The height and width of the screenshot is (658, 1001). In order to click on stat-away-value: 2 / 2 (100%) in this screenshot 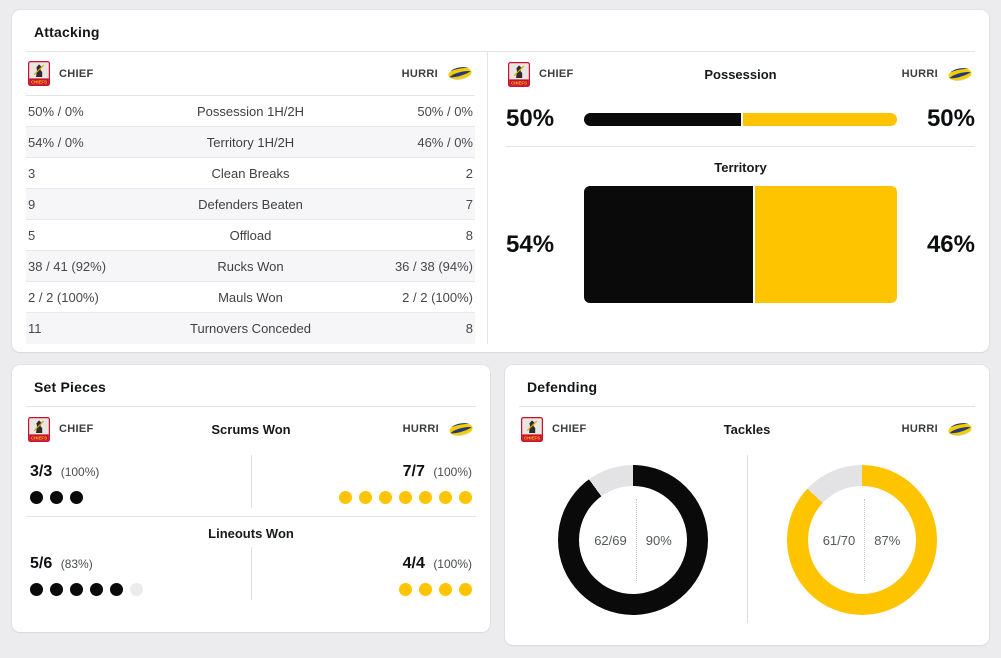, I will do `click(437, 297)`.